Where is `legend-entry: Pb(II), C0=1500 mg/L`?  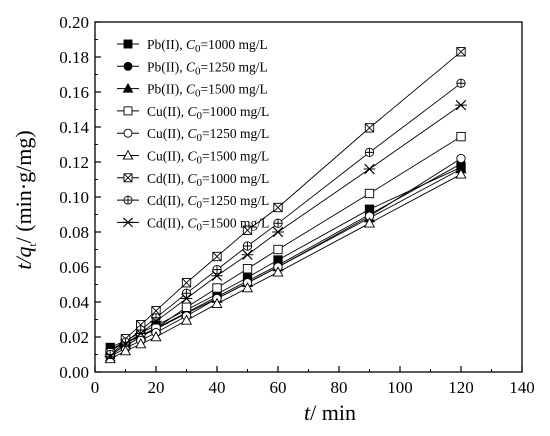 legend-entry: Pb(II), C0=1500 mg/L is located at coordinates (192, 91).